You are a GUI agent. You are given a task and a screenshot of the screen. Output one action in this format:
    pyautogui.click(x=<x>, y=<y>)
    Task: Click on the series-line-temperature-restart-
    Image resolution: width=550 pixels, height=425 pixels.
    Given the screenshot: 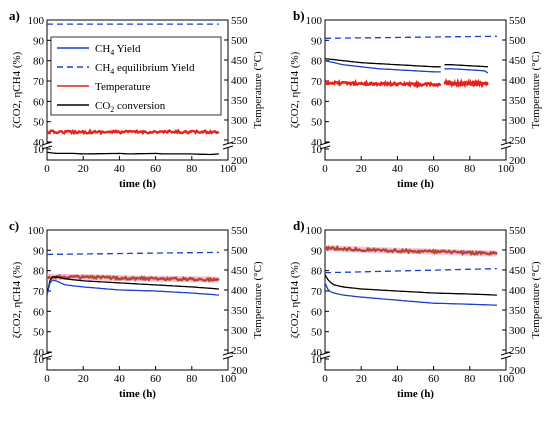 What is the action you would take?
    pyautogui.click(x=466, y=83)
    